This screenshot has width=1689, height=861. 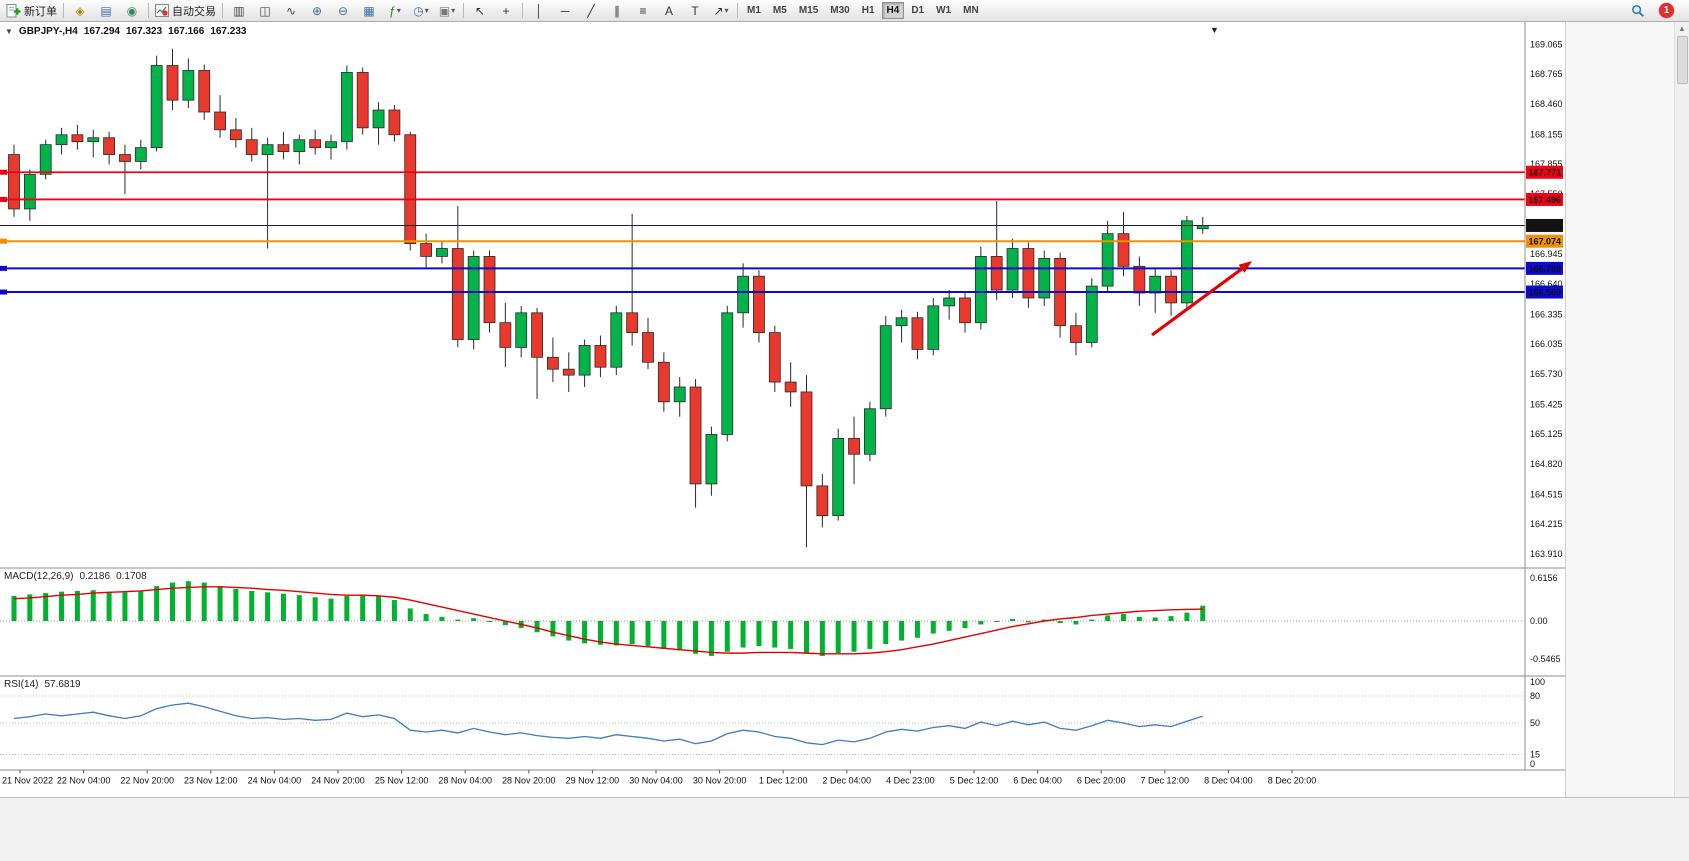 What do you see at coordinates (465, 781) in the screenshot?
I see `svg-text: 28 Nov 04:00` at bounding box center [465, 781].